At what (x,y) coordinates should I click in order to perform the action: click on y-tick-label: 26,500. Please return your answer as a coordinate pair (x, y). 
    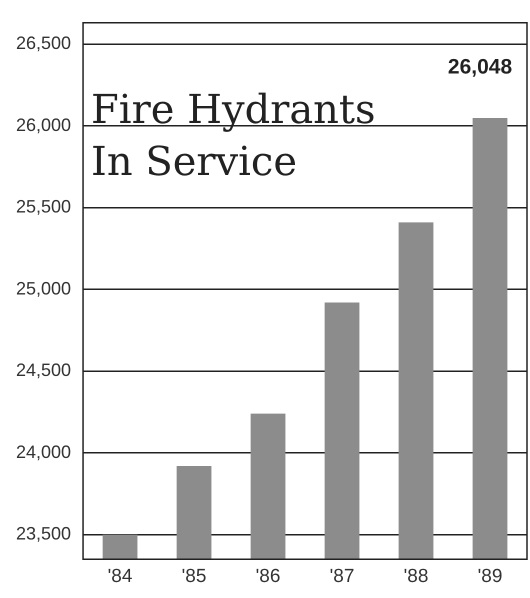
    Looking at the image, I should click on (44, 43).